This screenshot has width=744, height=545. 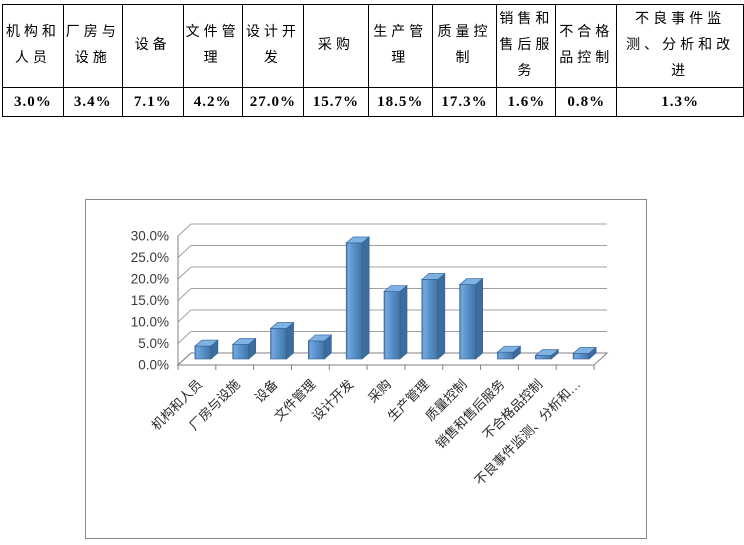 What do you see at coordinates (150, 236) in the screenshot?
I see `y-axis-label: 30.0%` at bounding box center [150, 236].